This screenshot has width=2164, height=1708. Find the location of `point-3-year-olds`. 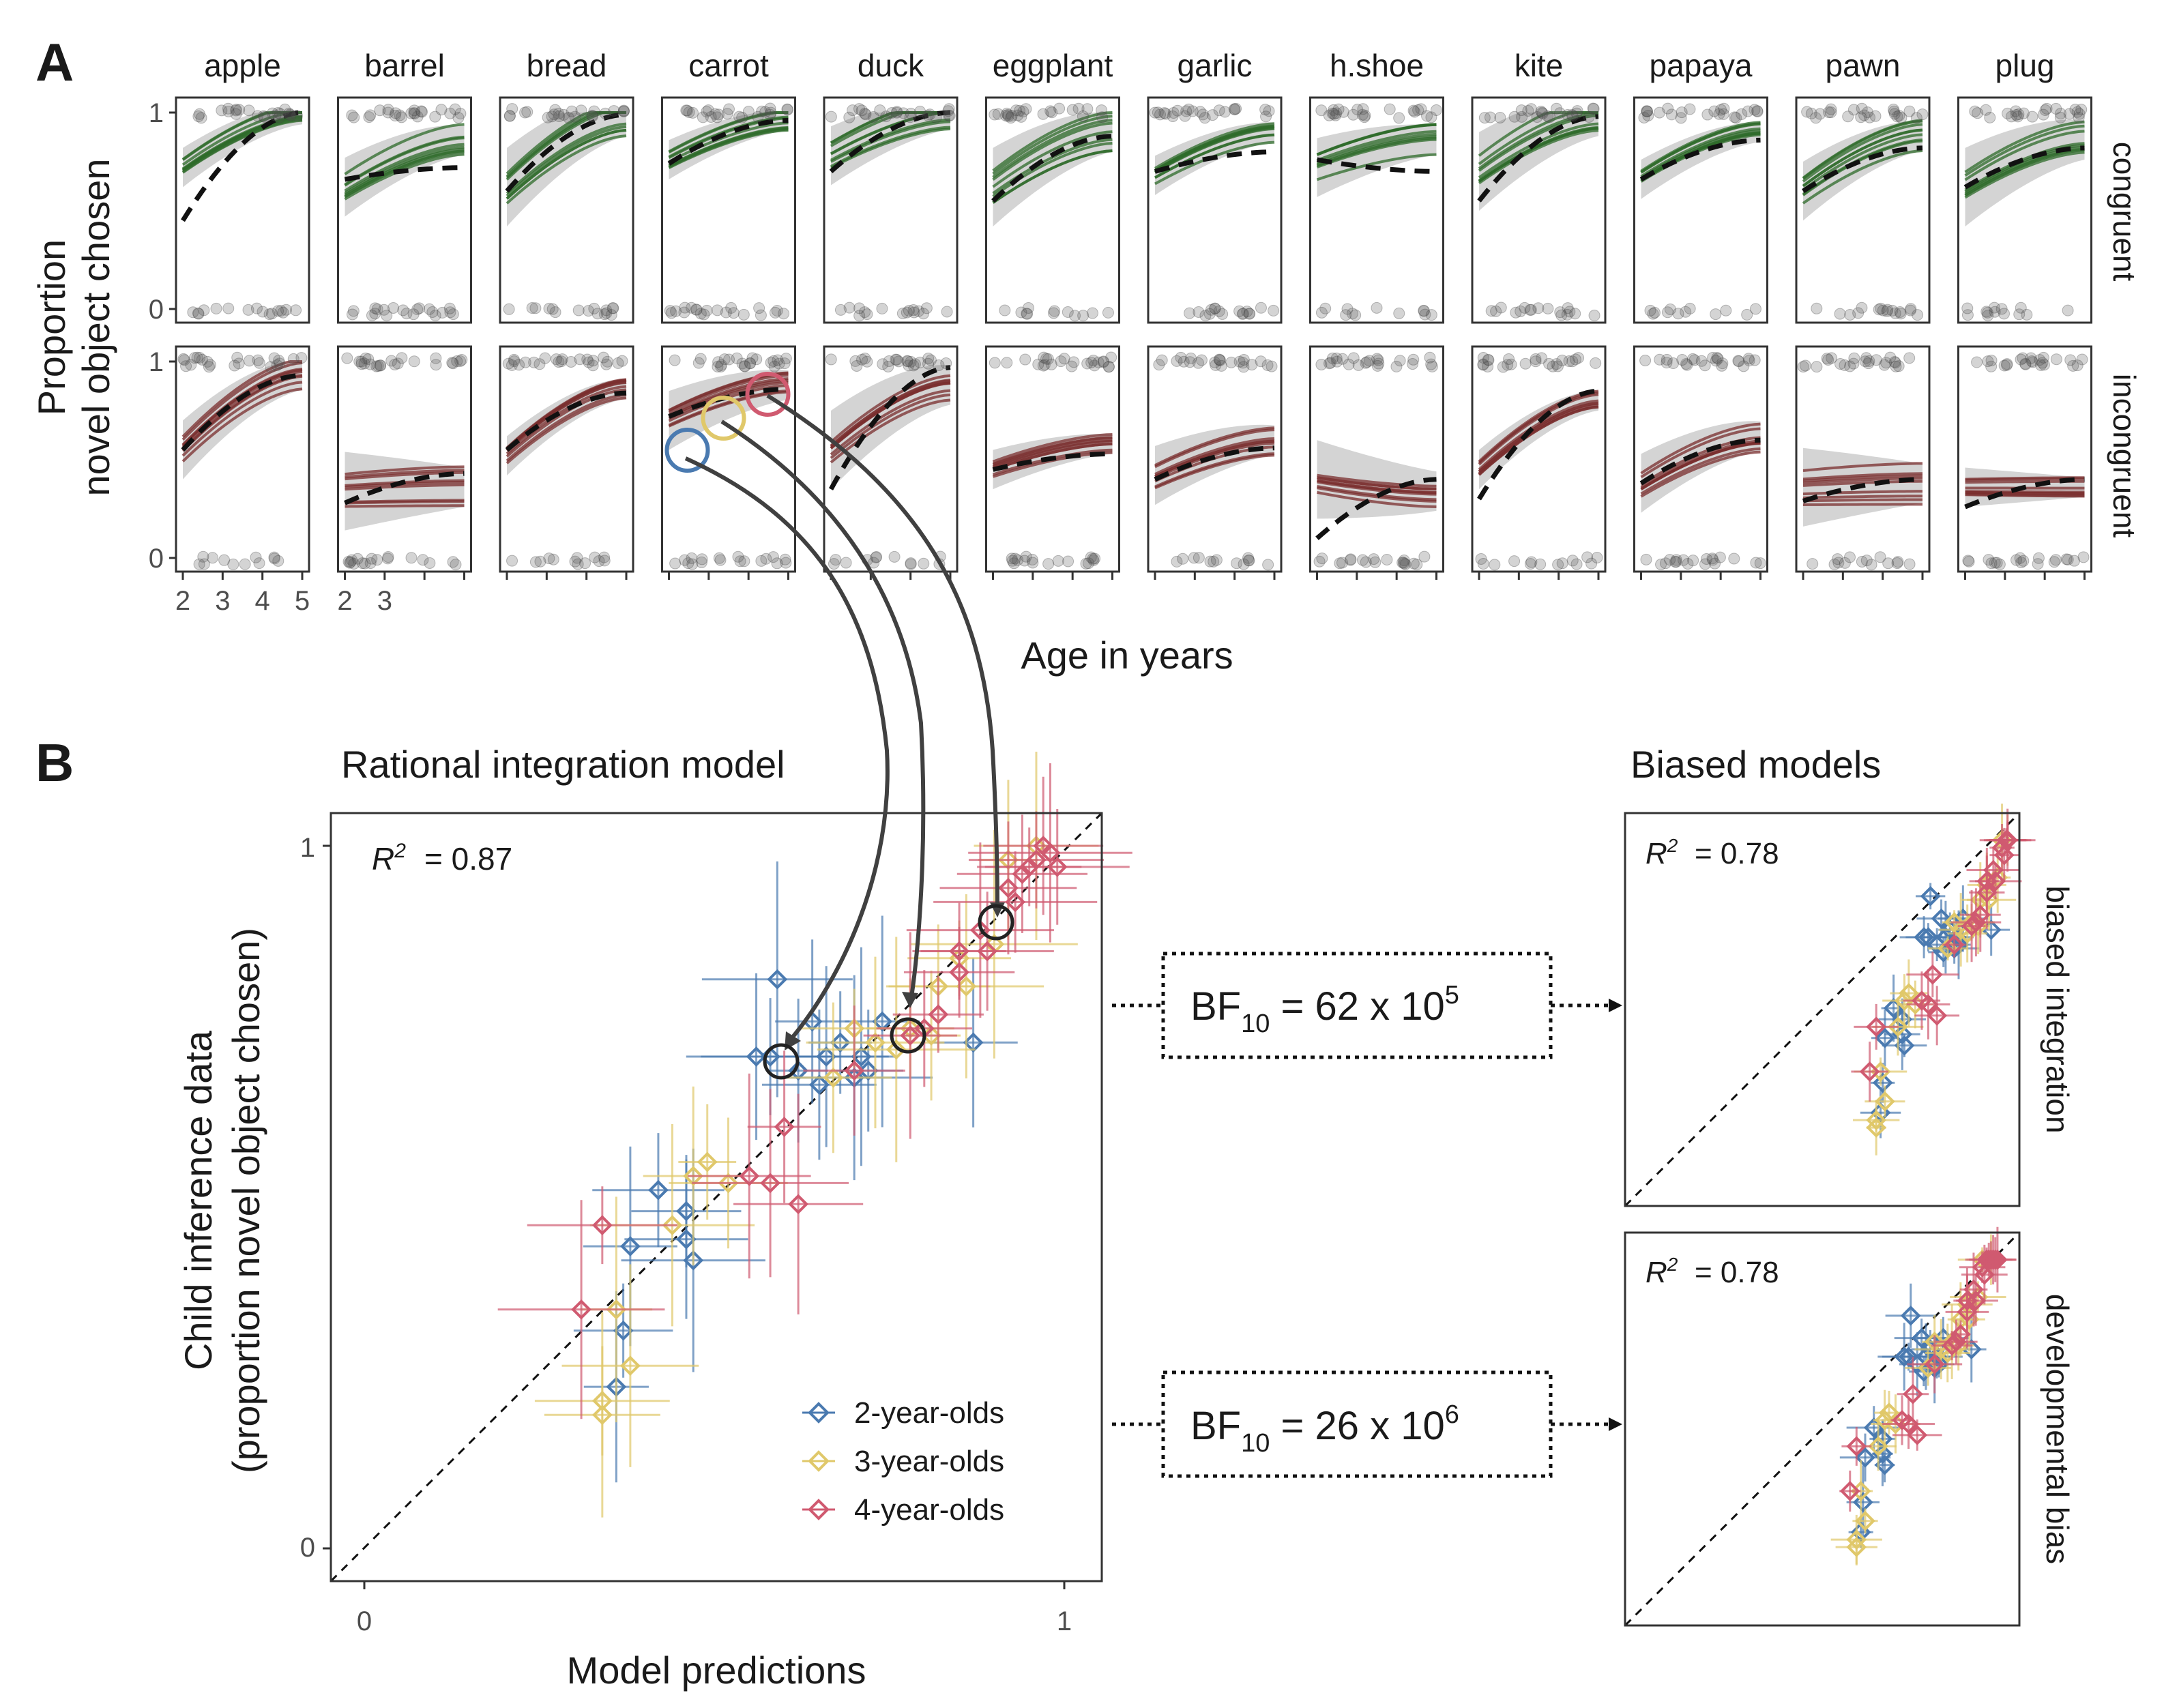

point-3-year-olds is located at coordinates (707, 1162).